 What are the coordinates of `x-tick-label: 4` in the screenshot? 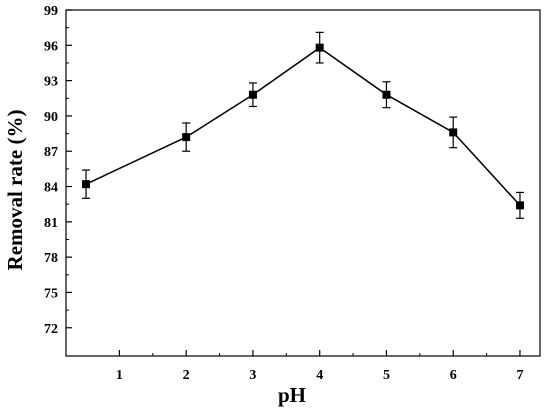 It's located at (319, 375).